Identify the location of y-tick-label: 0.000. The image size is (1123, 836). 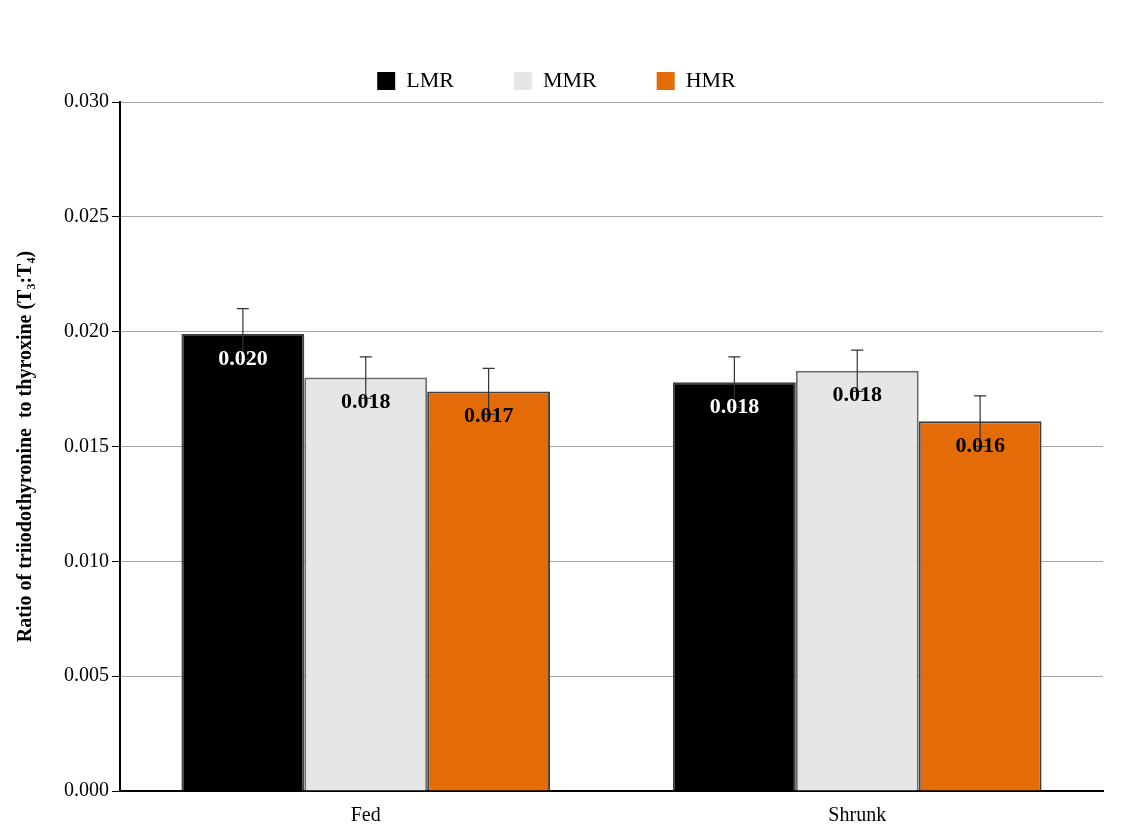
(86, 789).